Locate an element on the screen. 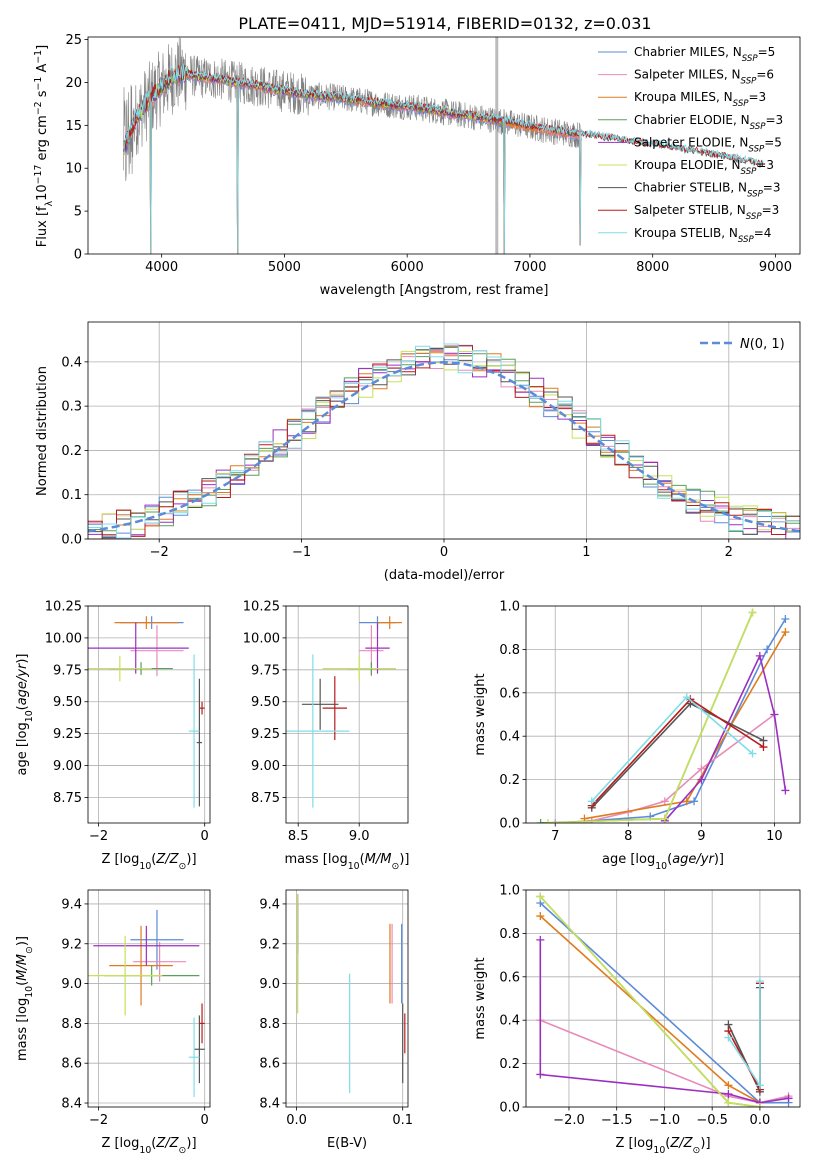 The width and height of the screenshot is (819, 1170). spectrum-ytick-label: 15 is located at coordinates (73, 126).